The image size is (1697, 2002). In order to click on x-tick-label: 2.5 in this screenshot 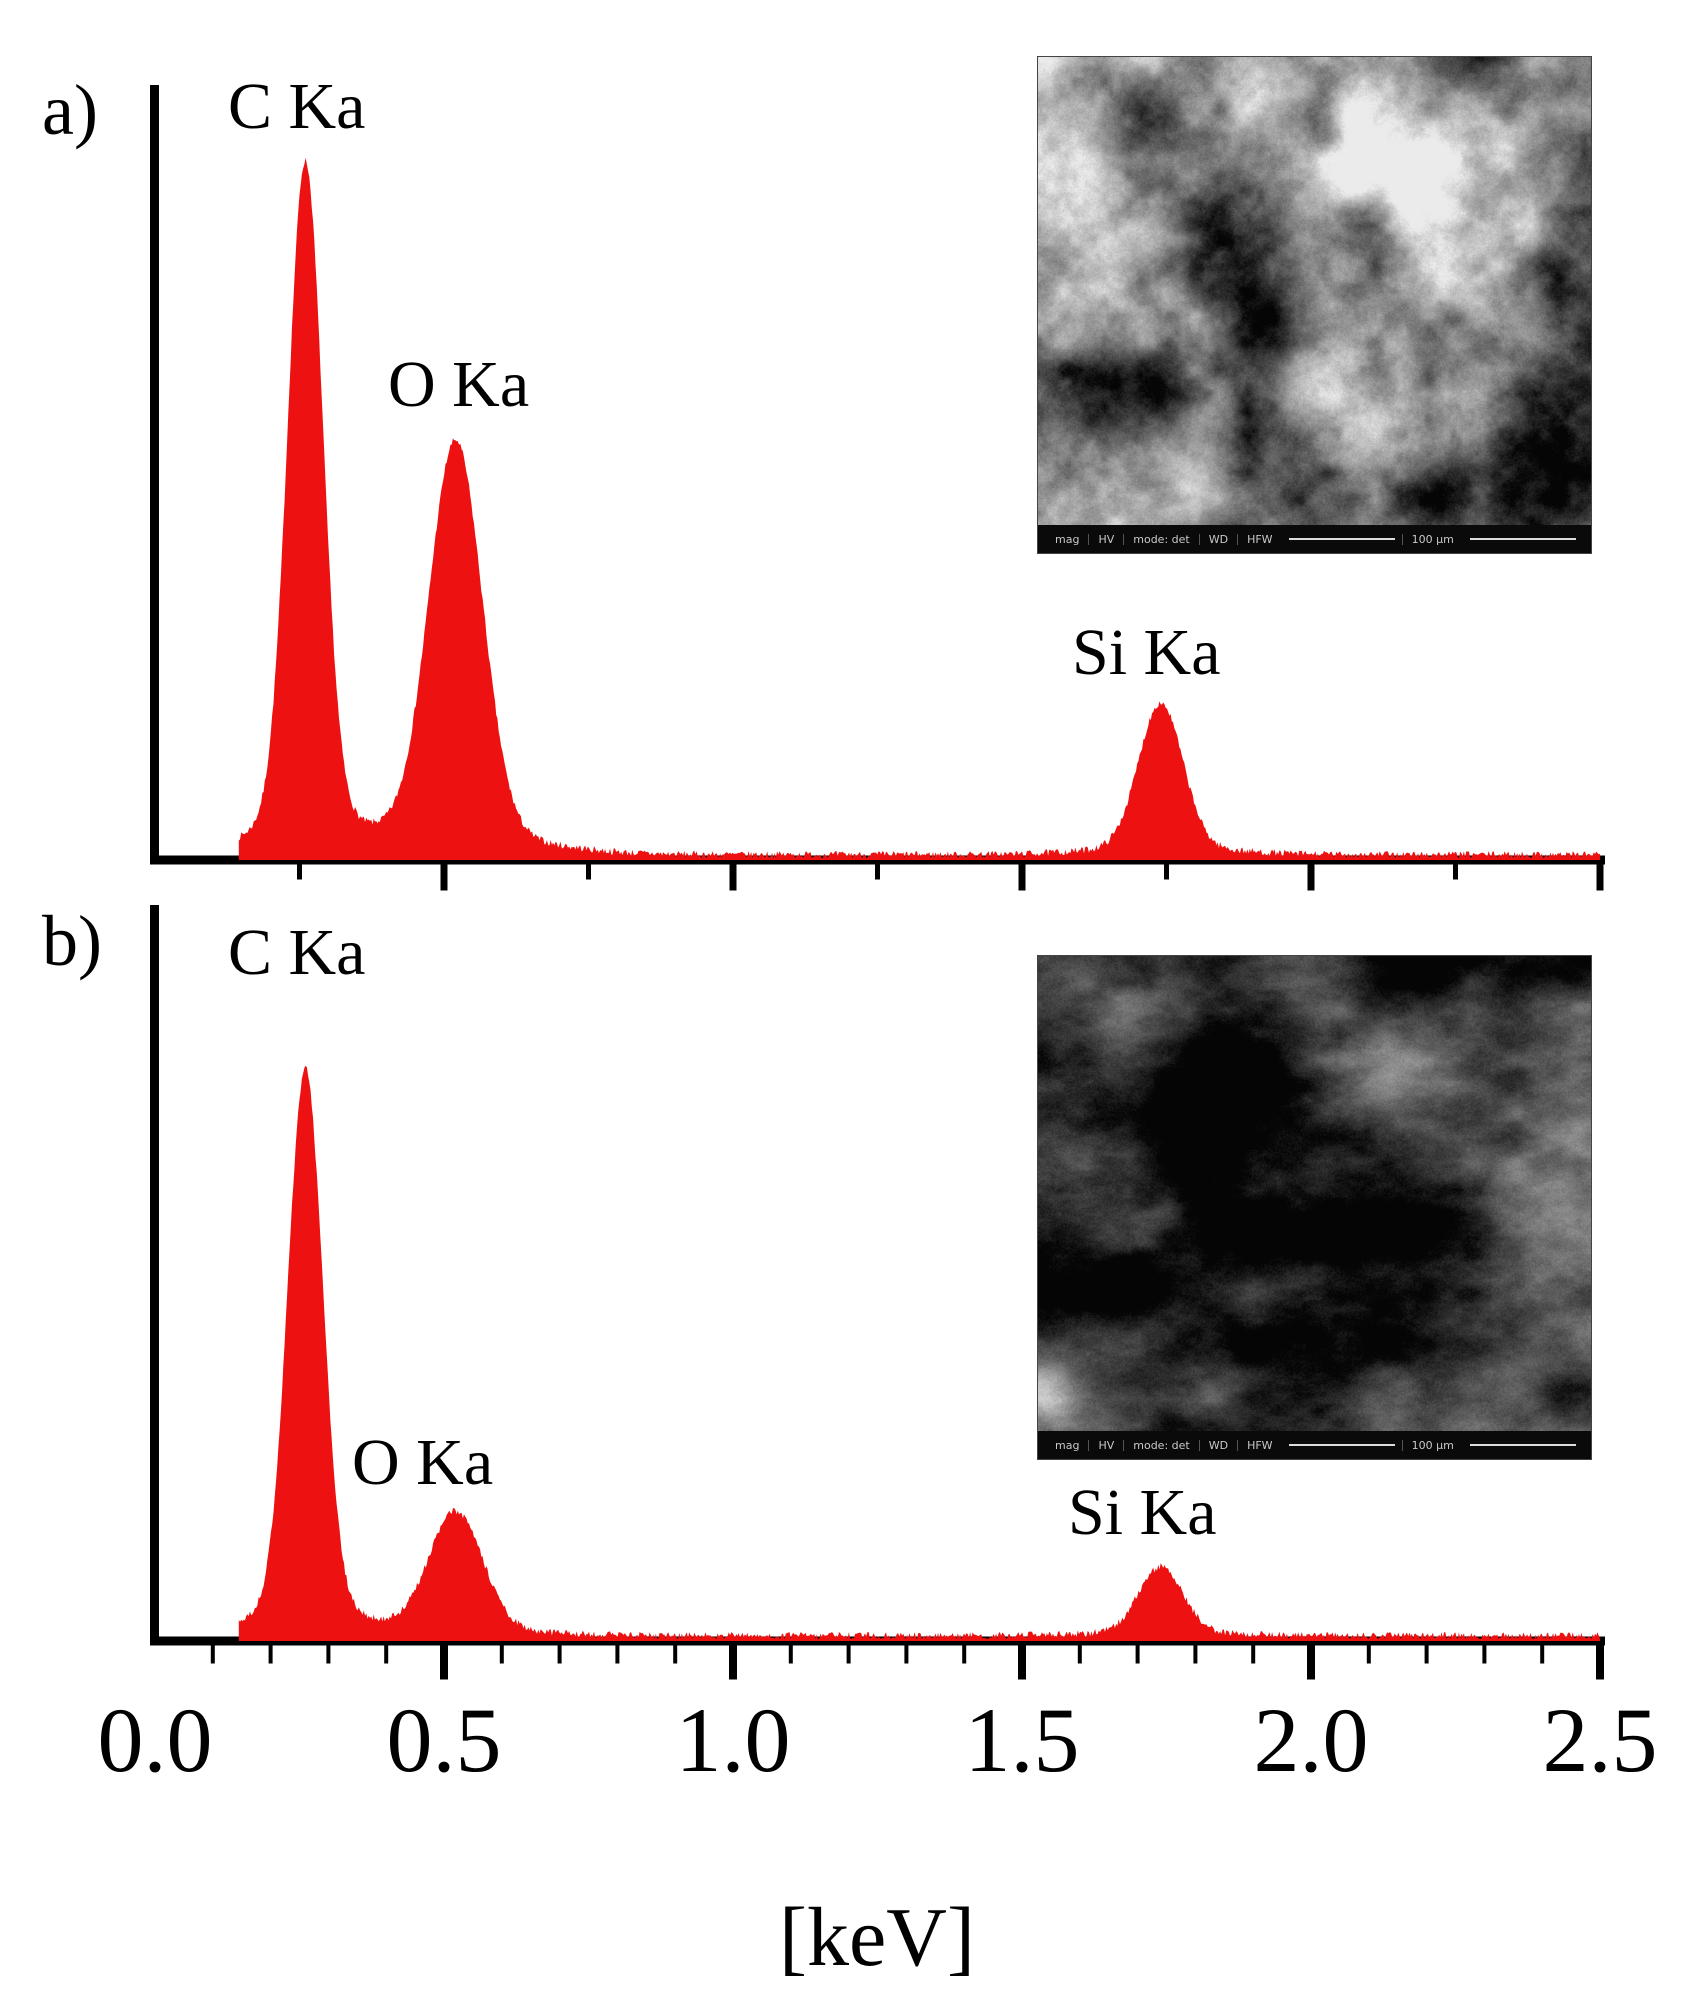, I will do `click(1600, 1740)`.